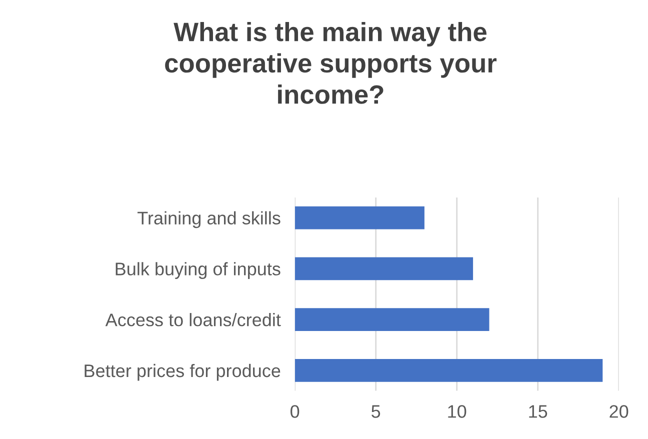 Image resolution: width=648 pixels, height=439 pixels. Describe the element at coordinates (295, 411) in the screenshot. I see `x-tick-label: 0` at that location.